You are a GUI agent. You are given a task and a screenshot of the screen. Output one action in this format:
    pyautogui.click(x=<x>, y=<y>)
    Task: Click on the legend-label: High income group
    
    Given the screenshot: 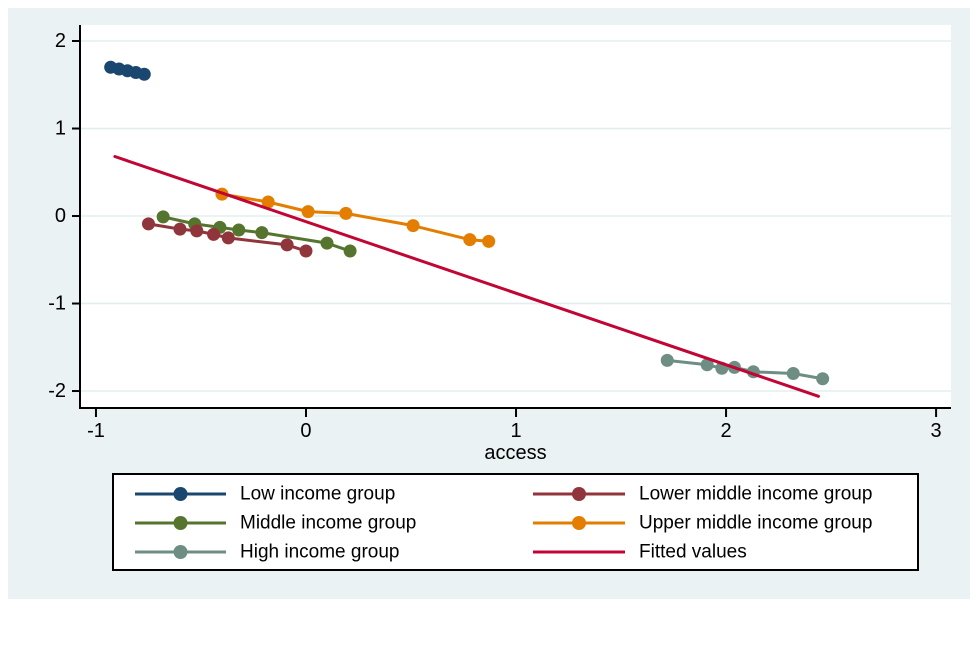 What is the action you would take?
    pyautogui.click(x=319, y=552)
    